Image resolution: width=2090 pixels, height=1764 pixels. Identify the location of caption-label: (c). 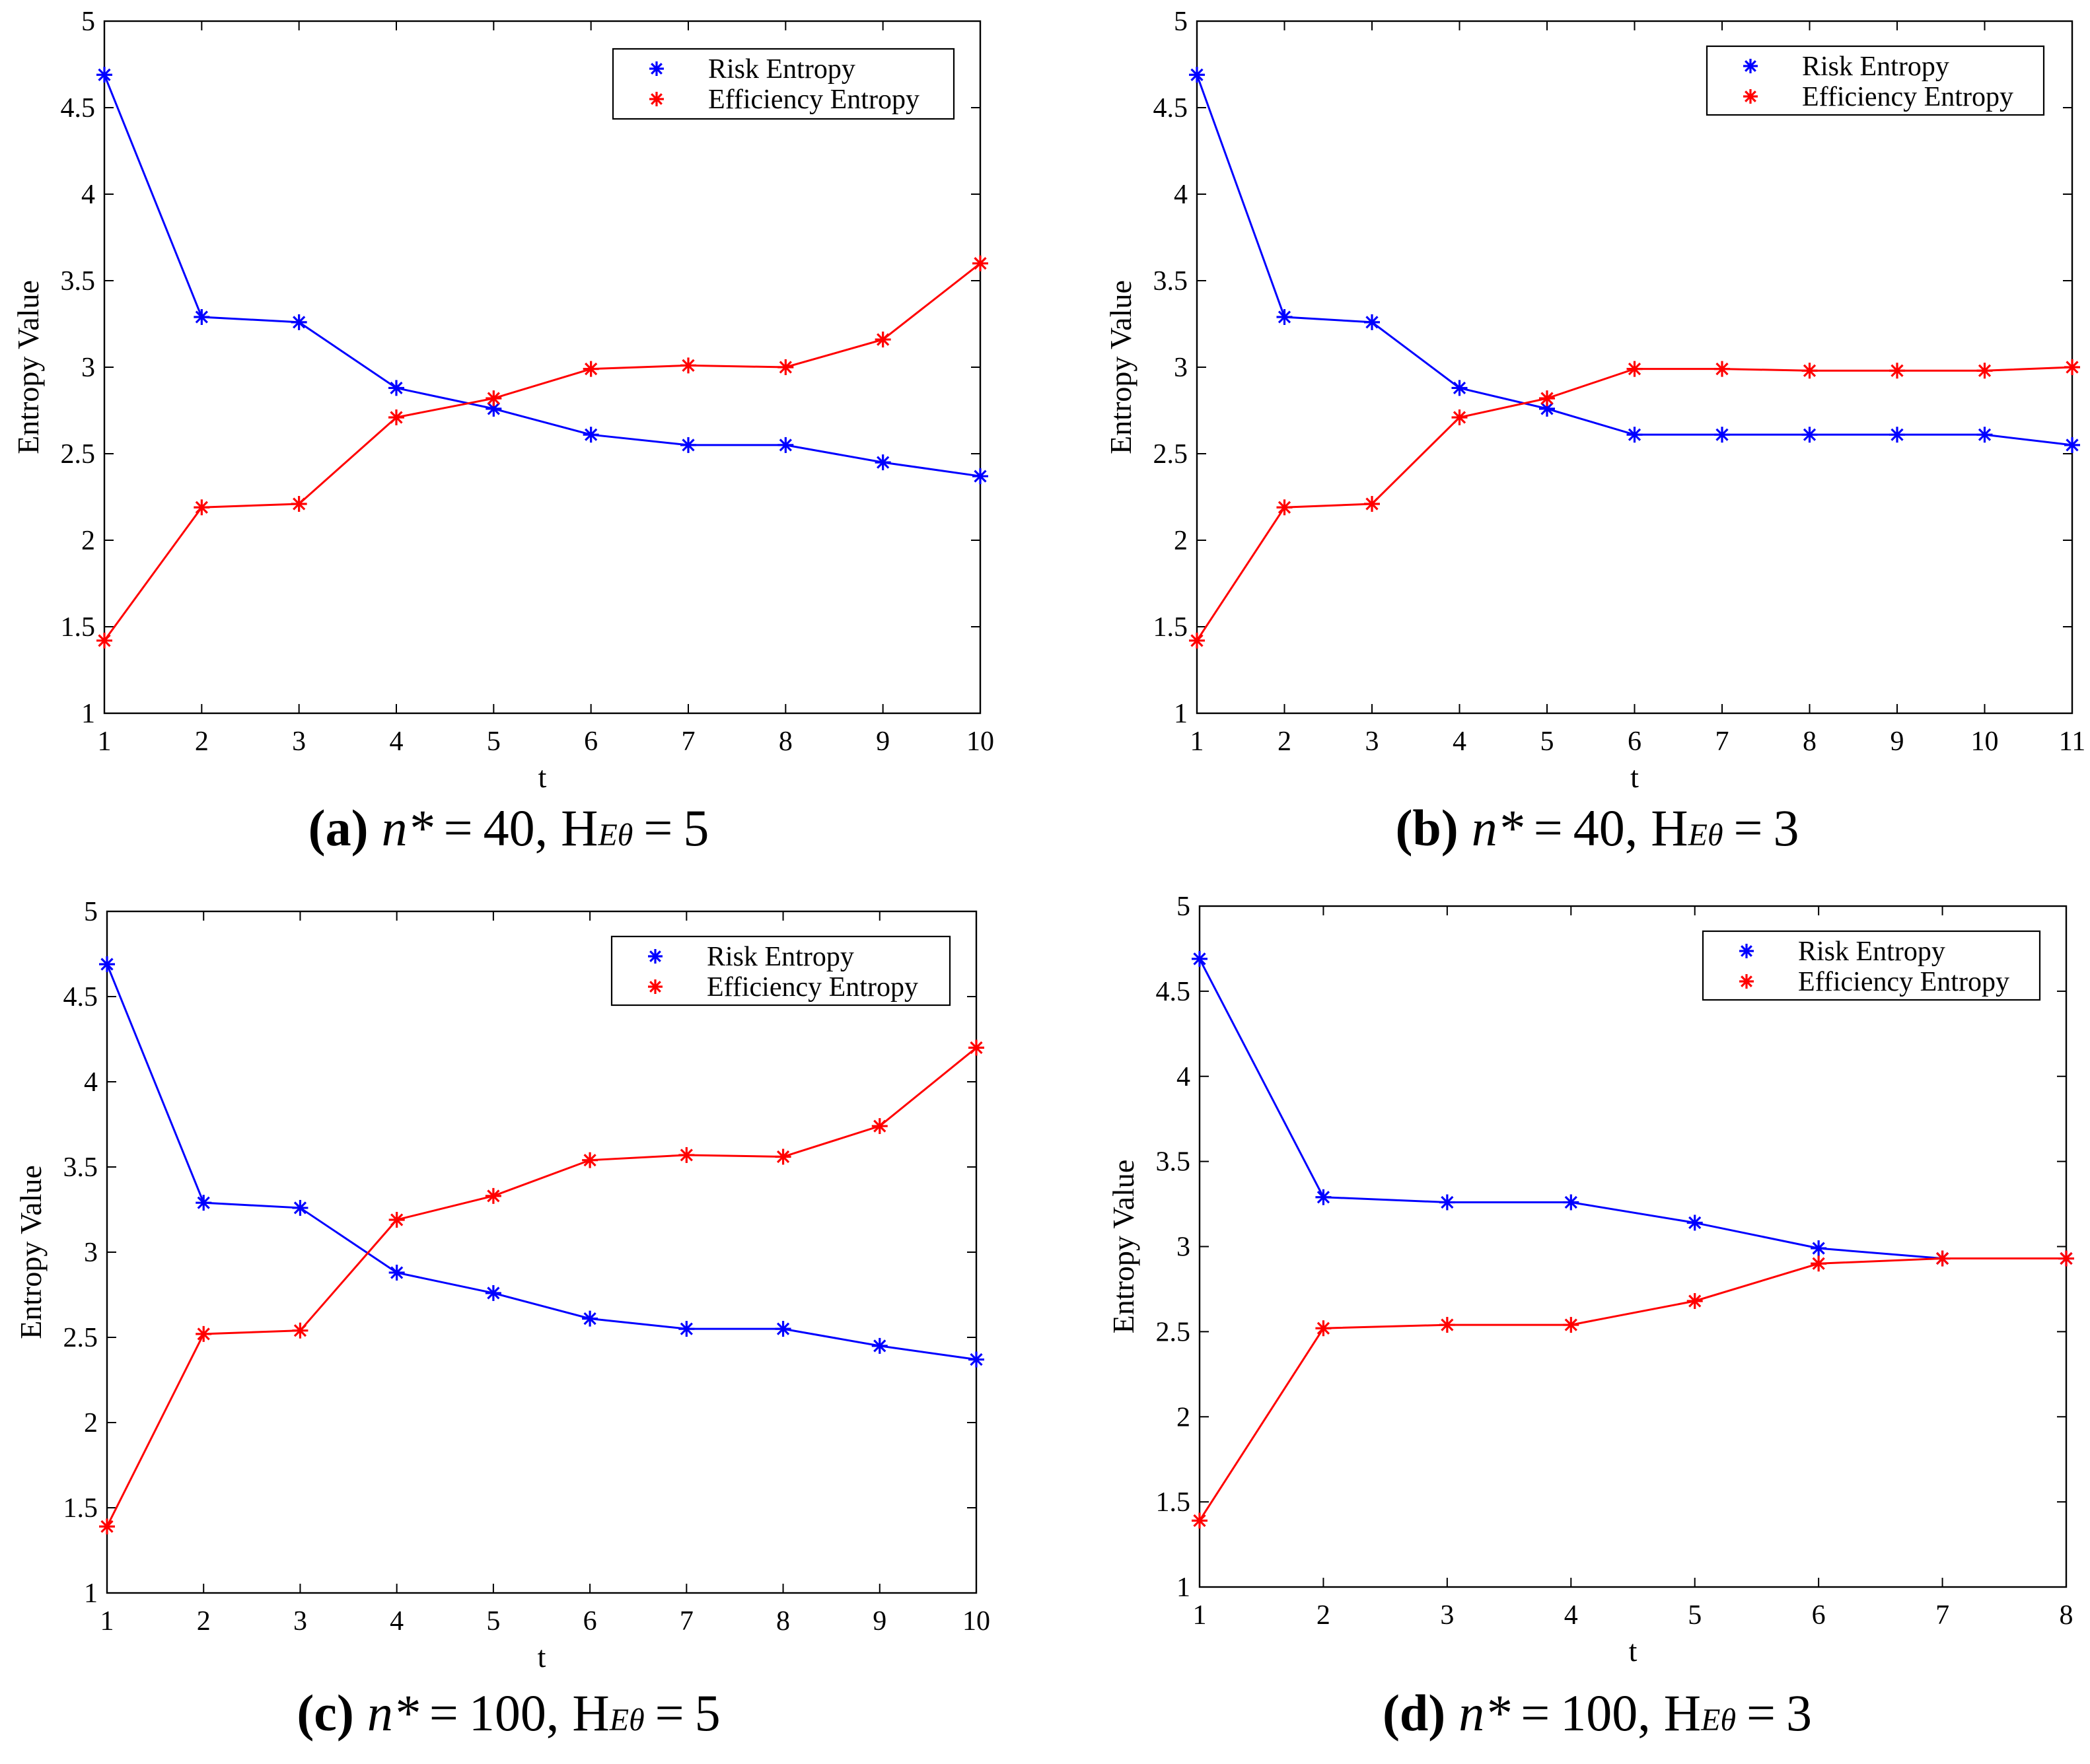
(325, 1713).